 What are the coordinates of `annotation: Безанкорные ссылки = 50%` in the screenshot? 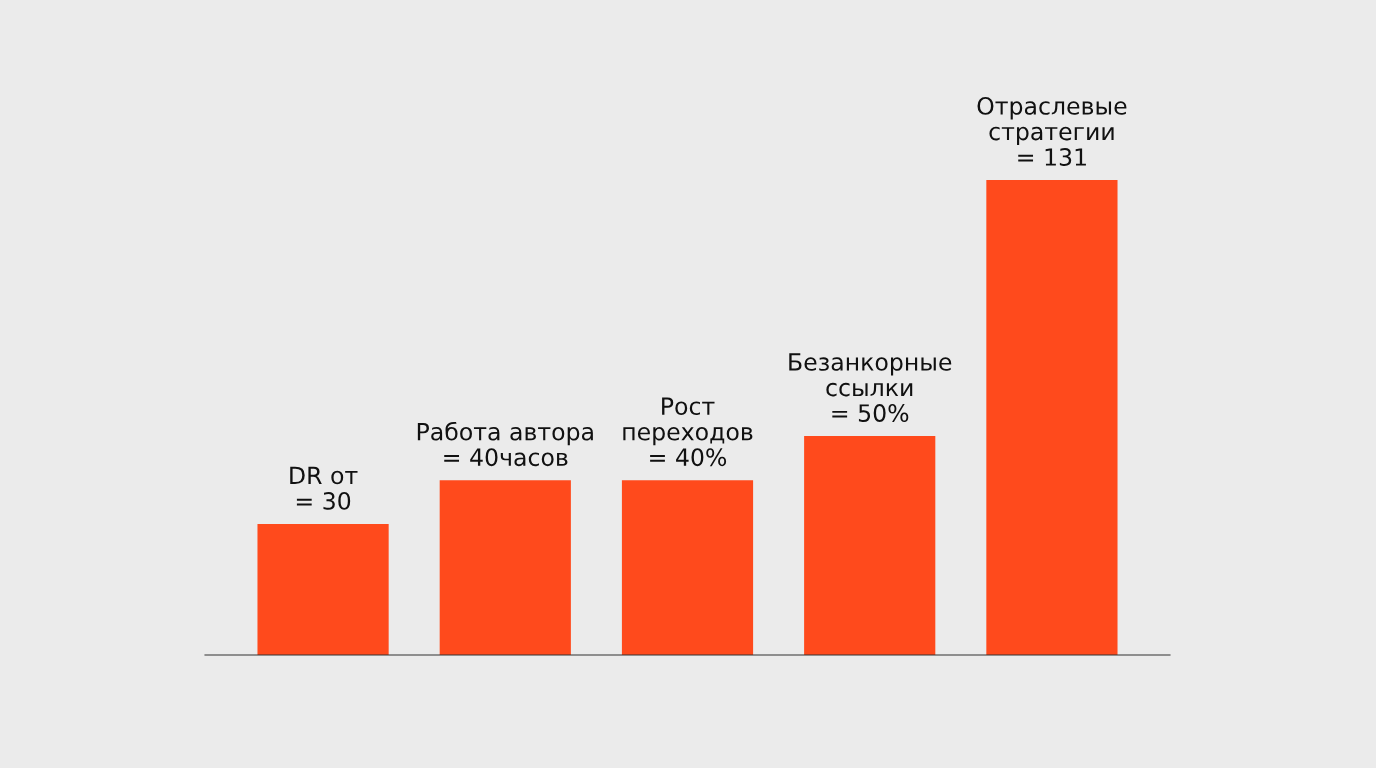 It's located at (870, 387).